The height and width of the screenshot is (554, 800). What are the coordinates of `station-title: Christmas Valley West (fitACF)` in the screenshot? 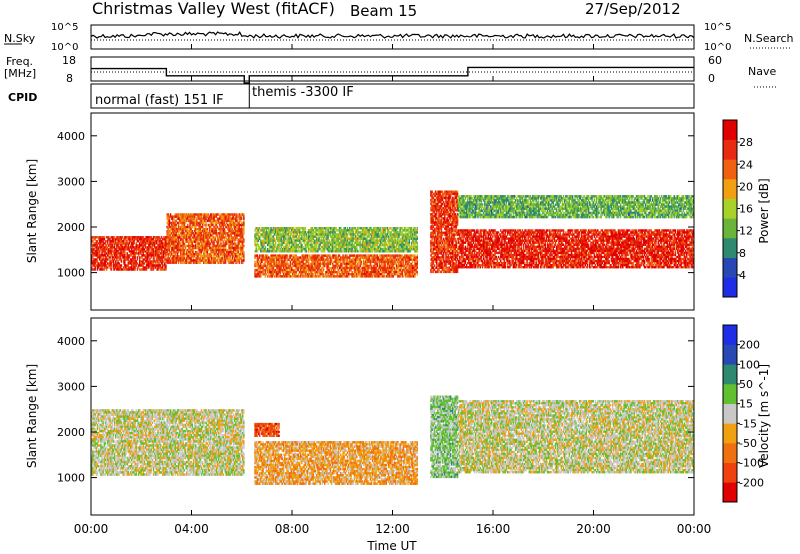 It's located at (213, 9).